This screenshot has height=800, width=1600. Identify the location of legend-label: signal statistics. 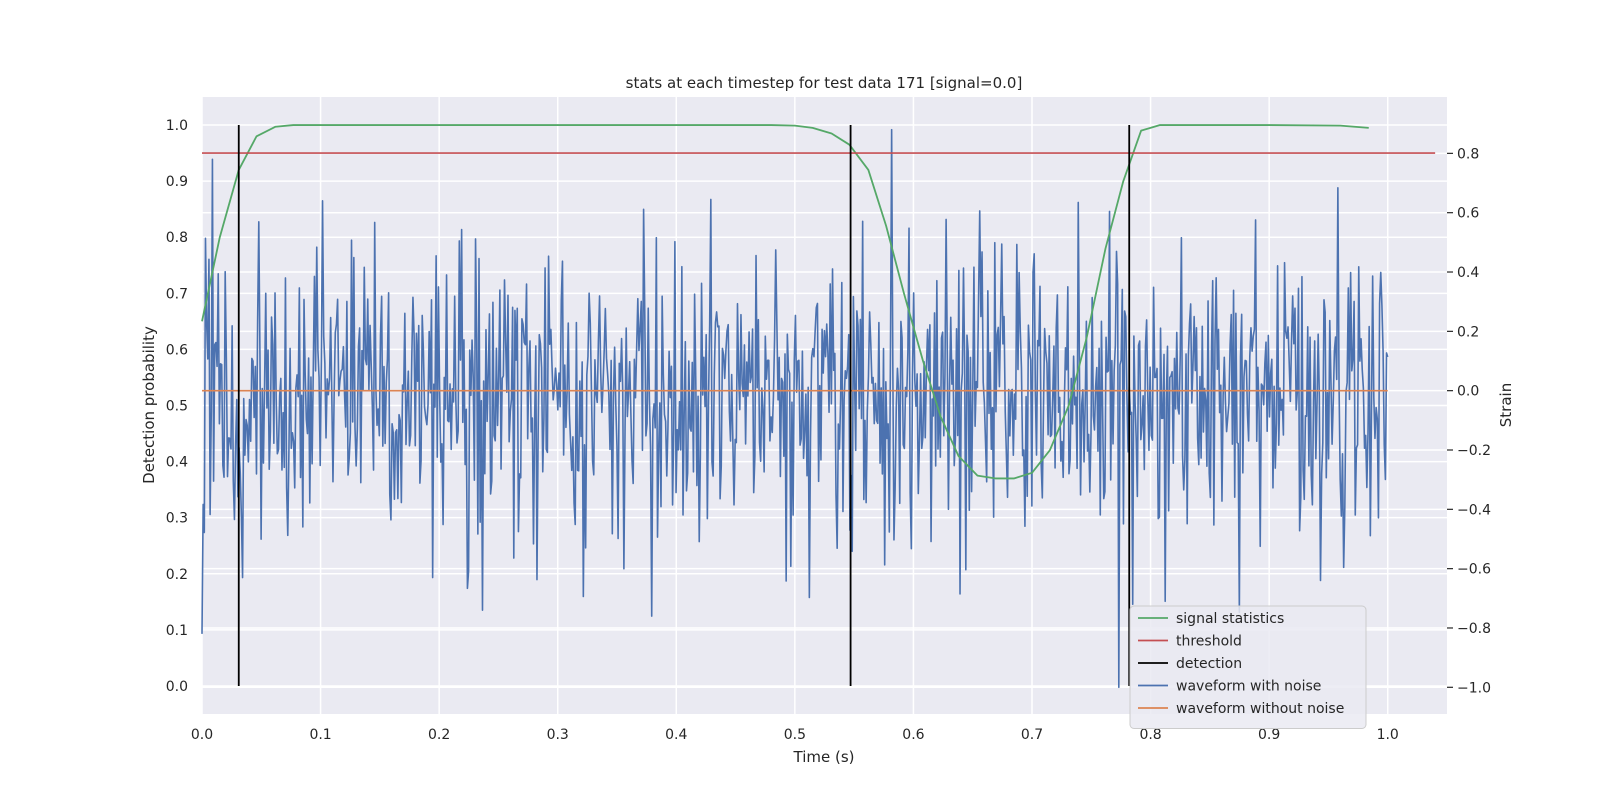
(1230, 619).